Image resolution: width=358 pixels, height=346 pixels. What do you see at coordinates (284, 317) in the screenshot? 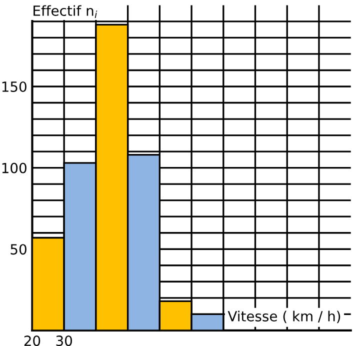
I see `x-axis-title: Vitesse ( km / h)` at bounding box center [284, 317].